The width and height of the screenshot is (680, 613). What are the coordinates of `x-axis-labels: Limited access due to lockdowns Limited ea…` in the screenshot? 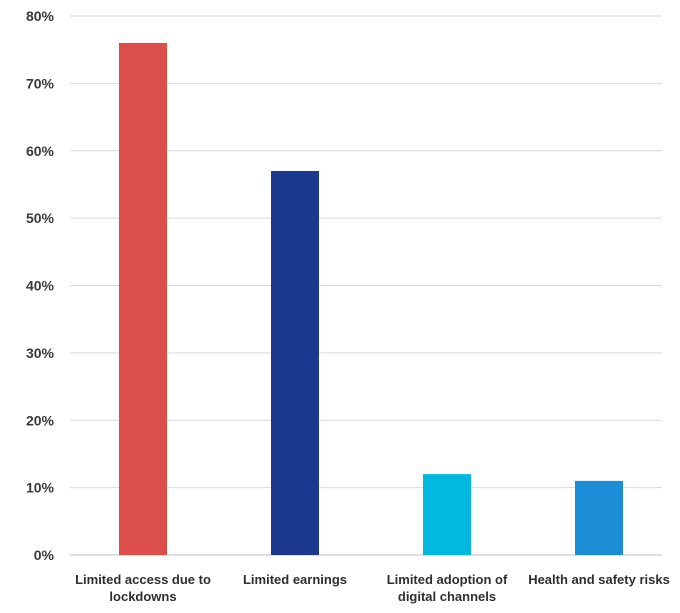 It's located at (372, 588).